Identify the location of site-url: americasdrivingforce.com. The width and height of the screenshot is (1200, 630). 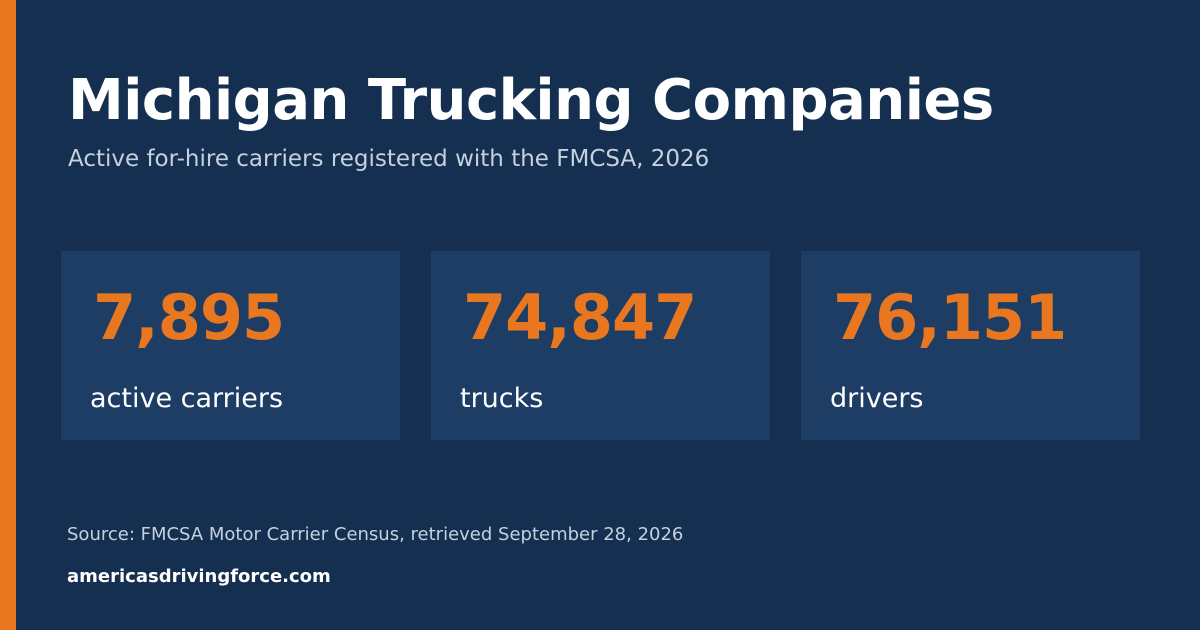
(199, 576).